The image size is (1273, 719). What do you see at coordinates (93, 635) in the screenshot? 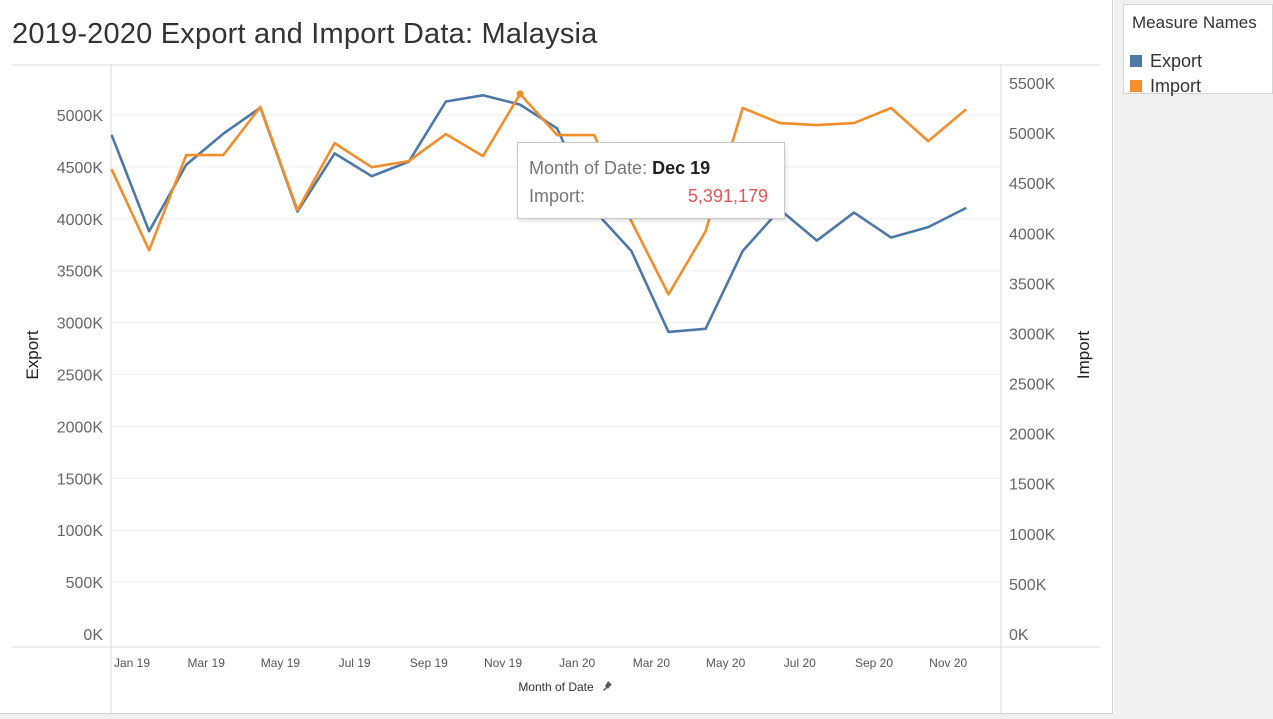
I see `y-left-tick-label: 0K` at bounding box center [93, 635].